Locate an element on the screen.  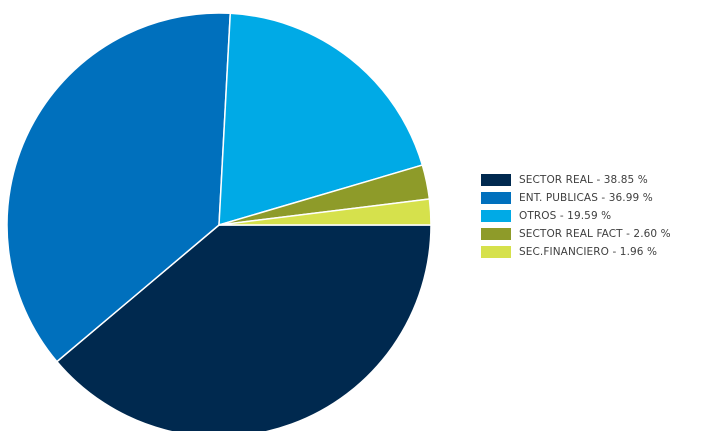
legend-item-5: SEC.FINANCIERO - 1.96 % is located at coordinates (576, 252).